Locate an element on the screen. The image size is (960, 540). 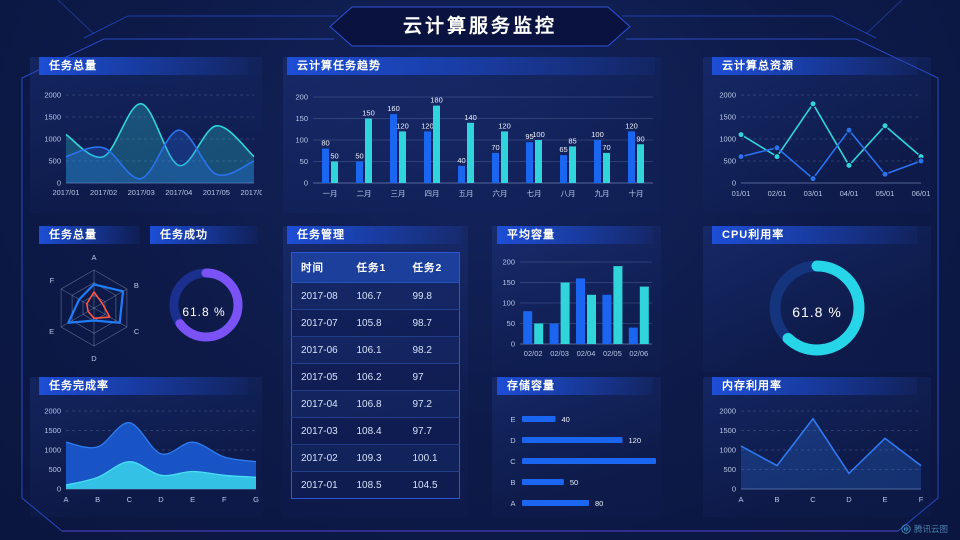
panel-cpu: CPU利用率 61.8 % is located at coordinates (817, 299).